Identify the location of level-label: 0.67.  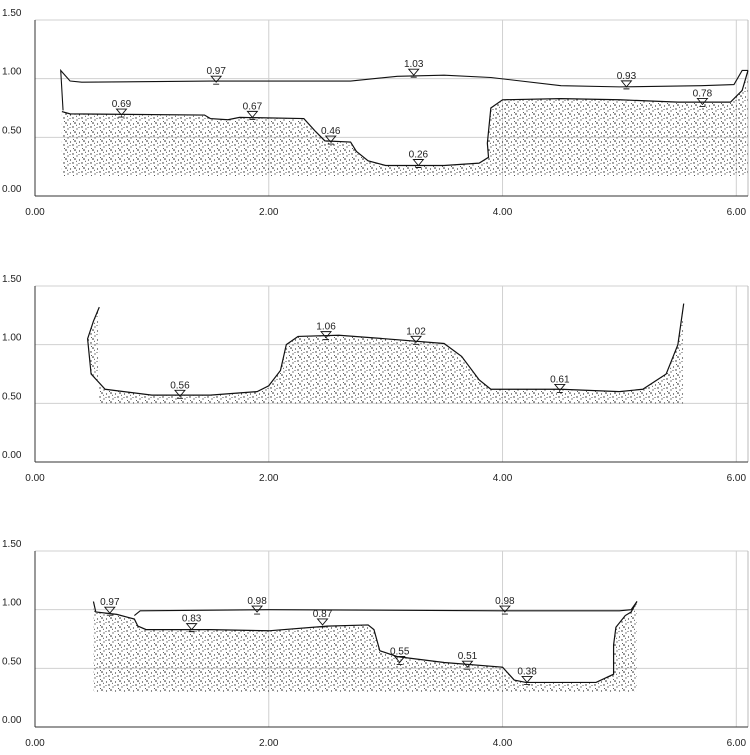
(253, 106).